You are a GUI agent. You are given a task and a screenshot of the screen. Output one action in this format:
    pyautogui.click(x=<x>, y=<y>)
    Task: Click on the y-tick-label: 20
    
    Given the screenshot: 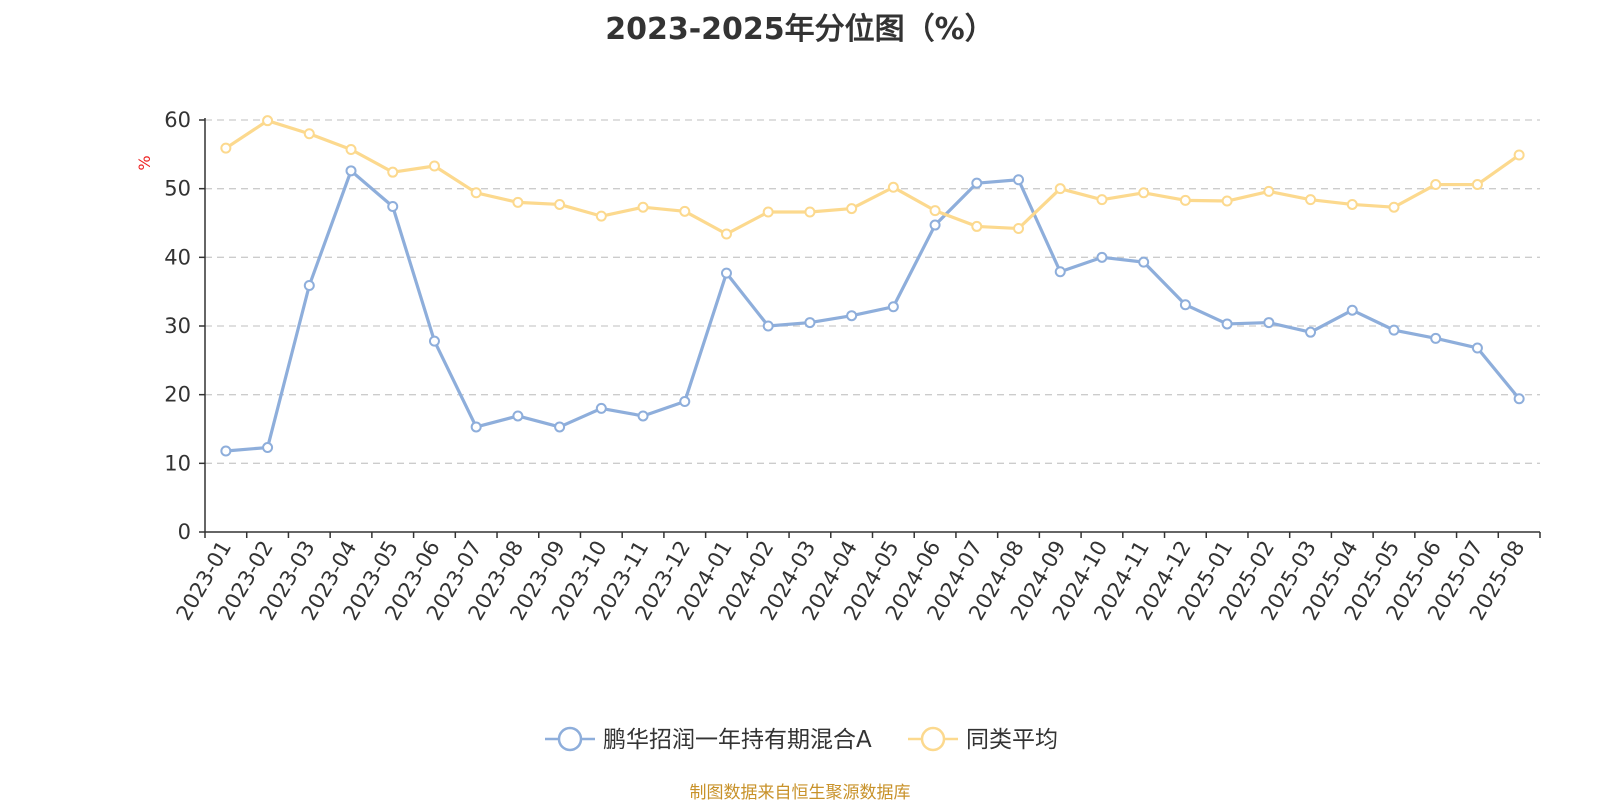 What is the action you would take?
    pyautogui.click(x=177, y=395)
    